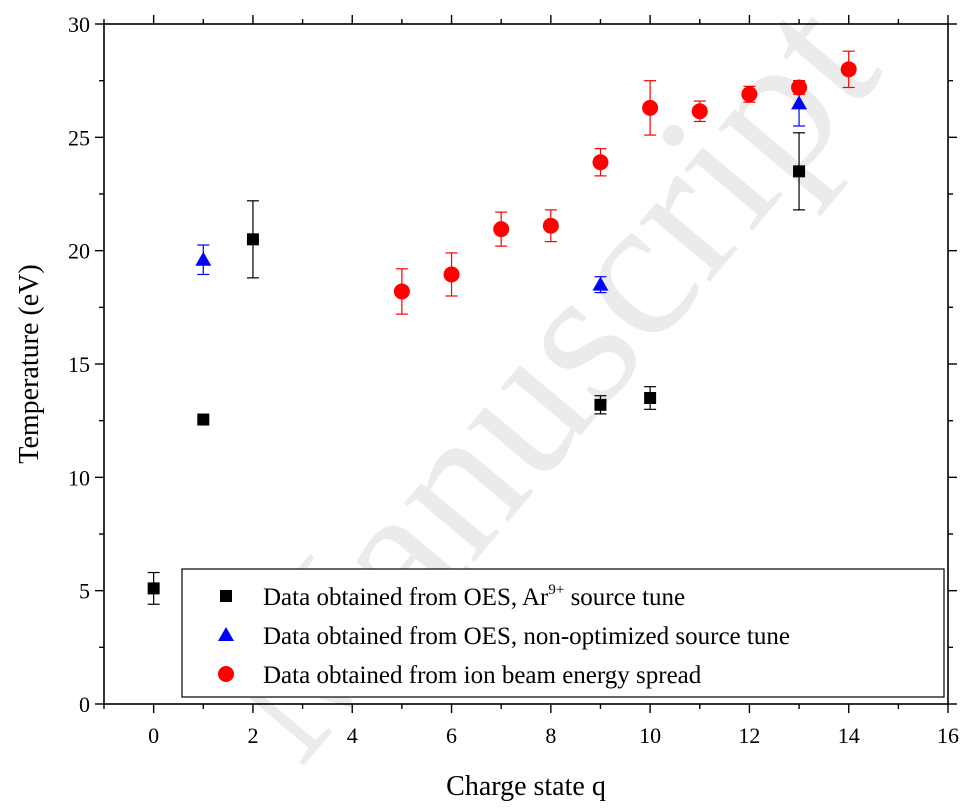  What do you see at coordinates (79, 251) in the screenshot?
I see `y-tick-label: 20` at bounding box center [79, 251].